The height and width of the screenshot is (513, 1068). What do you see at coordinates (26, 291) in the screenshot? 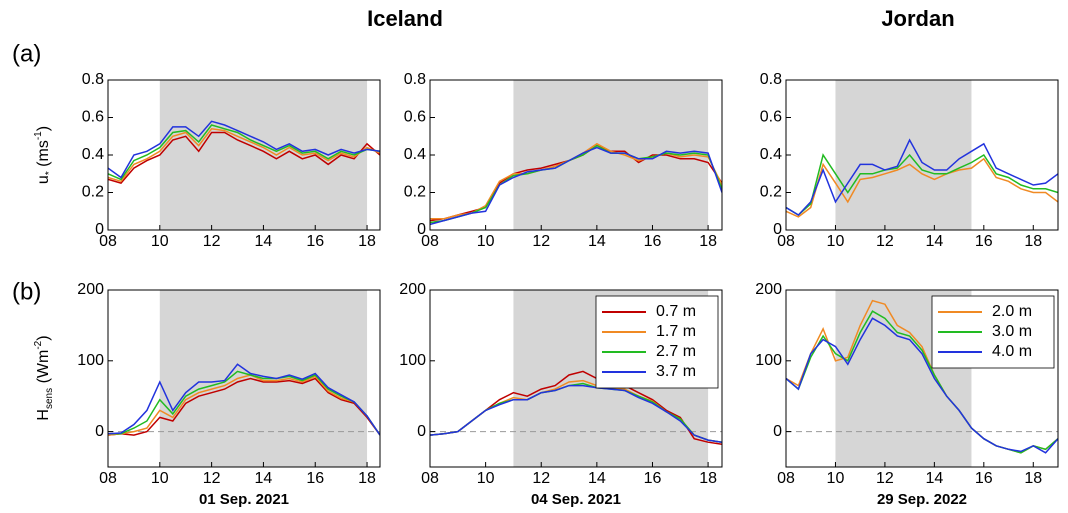
I see `row-label: (b)` at bounding box center [26, 291].